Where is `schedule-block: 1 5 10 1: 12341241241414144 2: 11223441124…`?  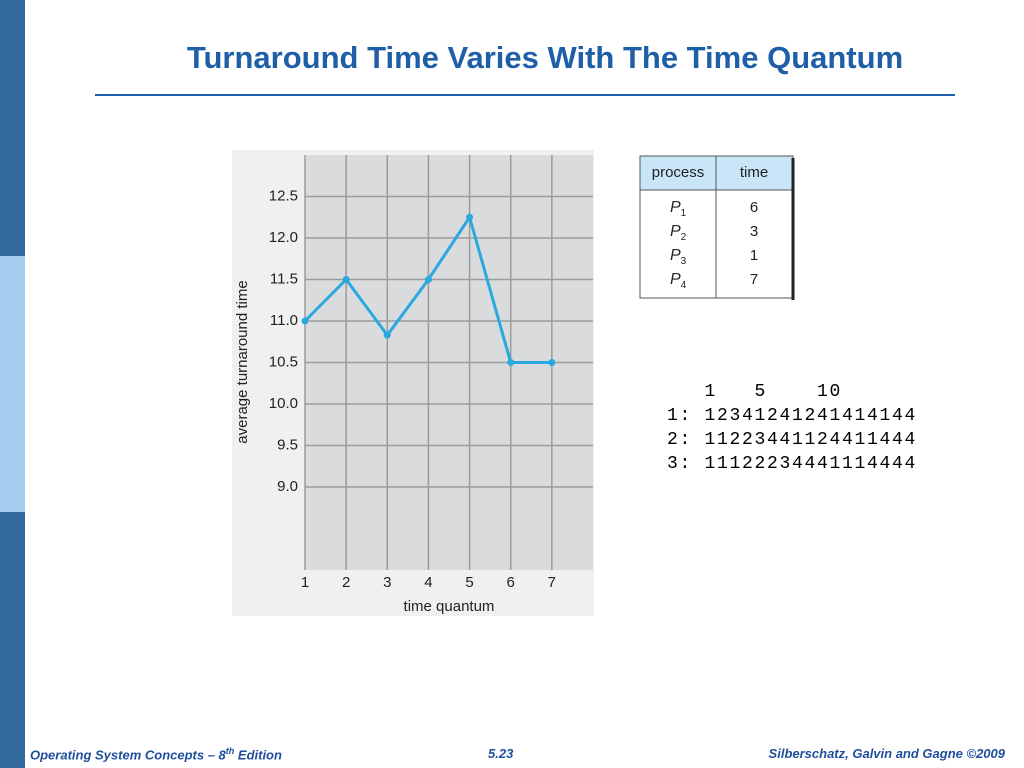
schedule-block: 1 5 10 1: 12341241241414144 2: 11223441124… is located at coordinates (792, 428).